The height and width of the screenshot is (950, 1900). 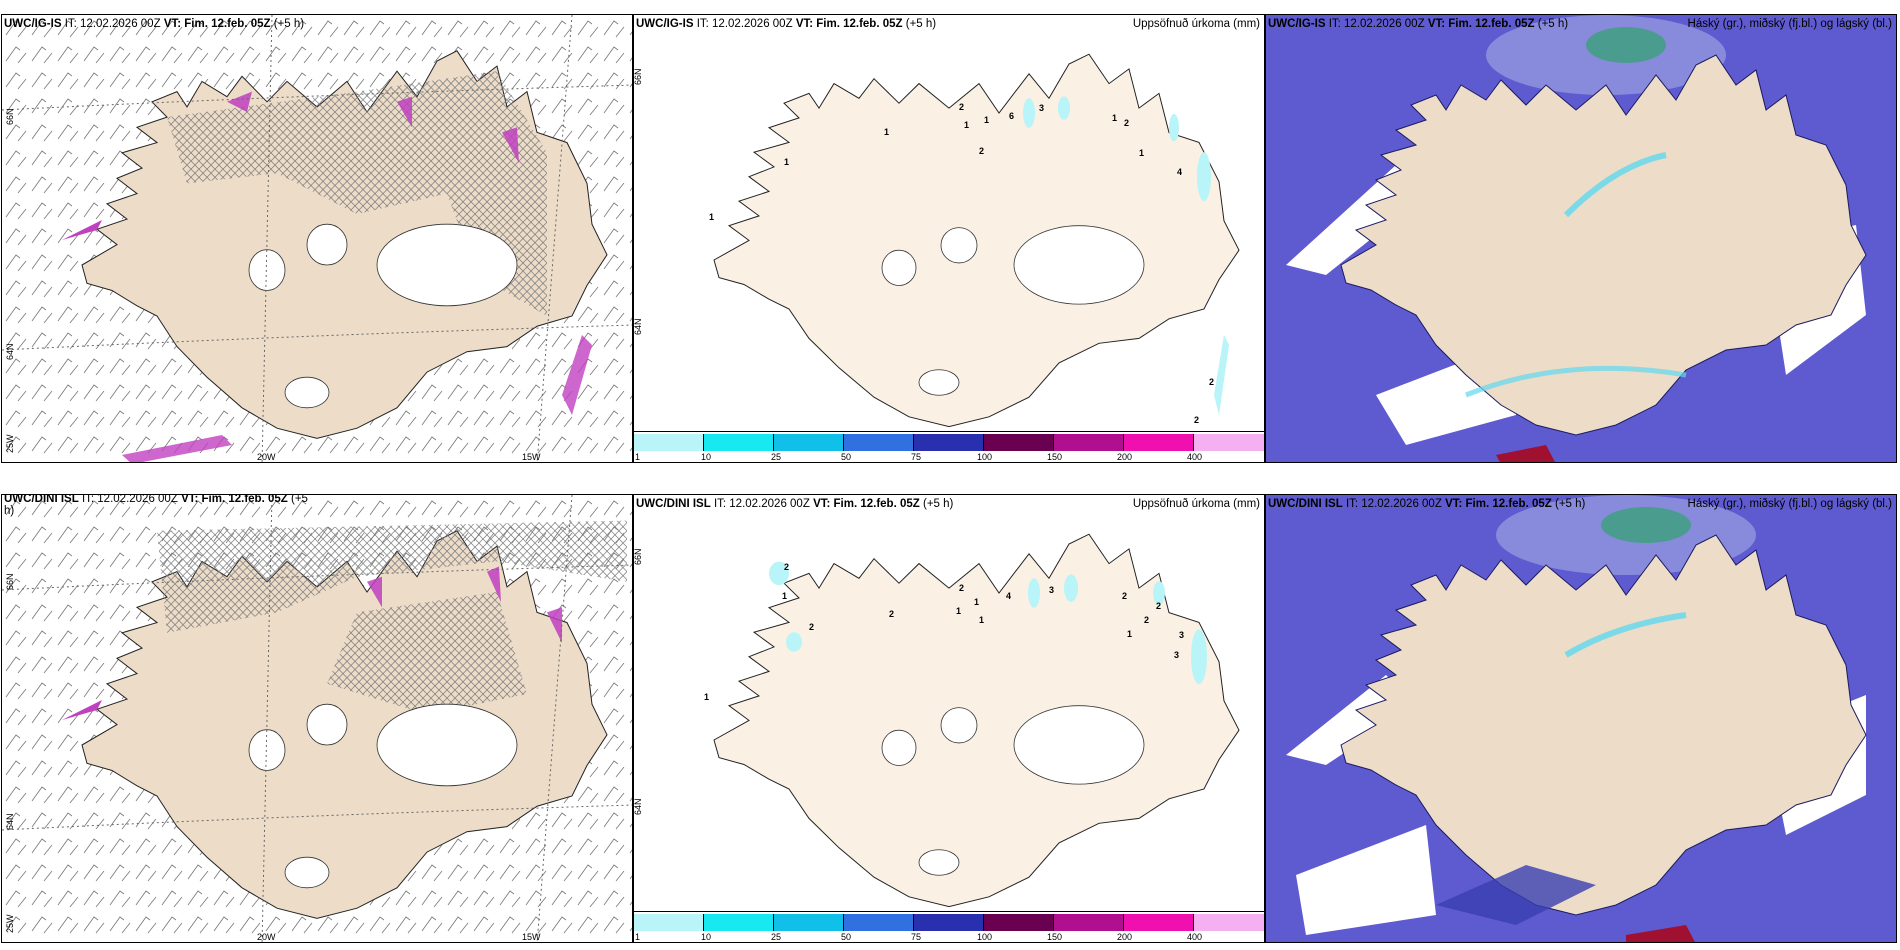 What do you see at coordinates (1011, 116) in the screenshot?
I see `svg-text: 6` at bounding box center [1011, 116].